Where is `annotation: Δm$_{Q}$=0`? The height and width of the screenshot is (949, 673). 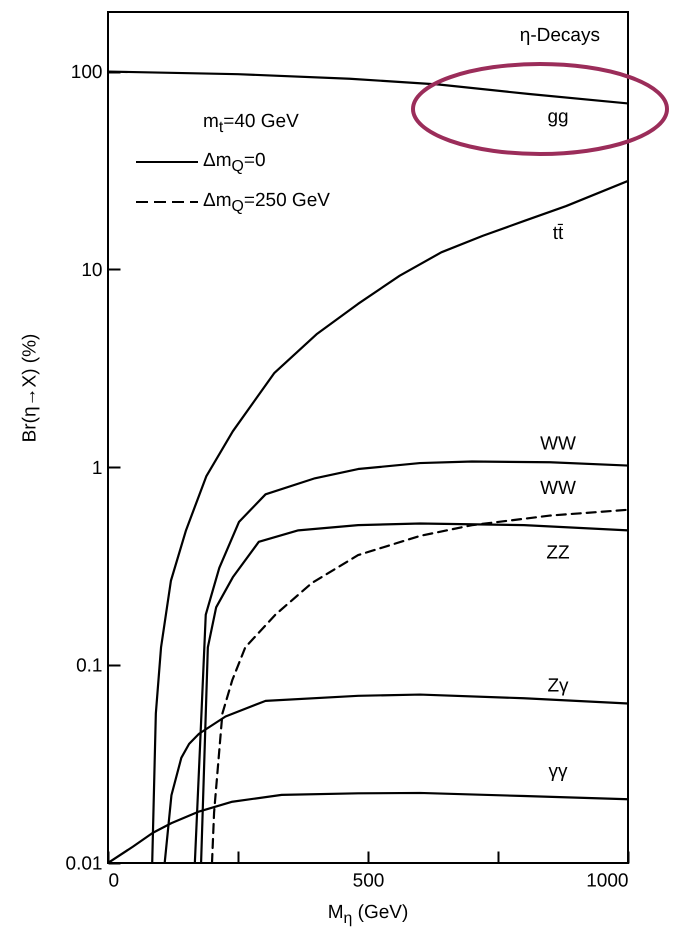 annotation: Δm$_{Q}$=0 is located at coordinates (234, 162).